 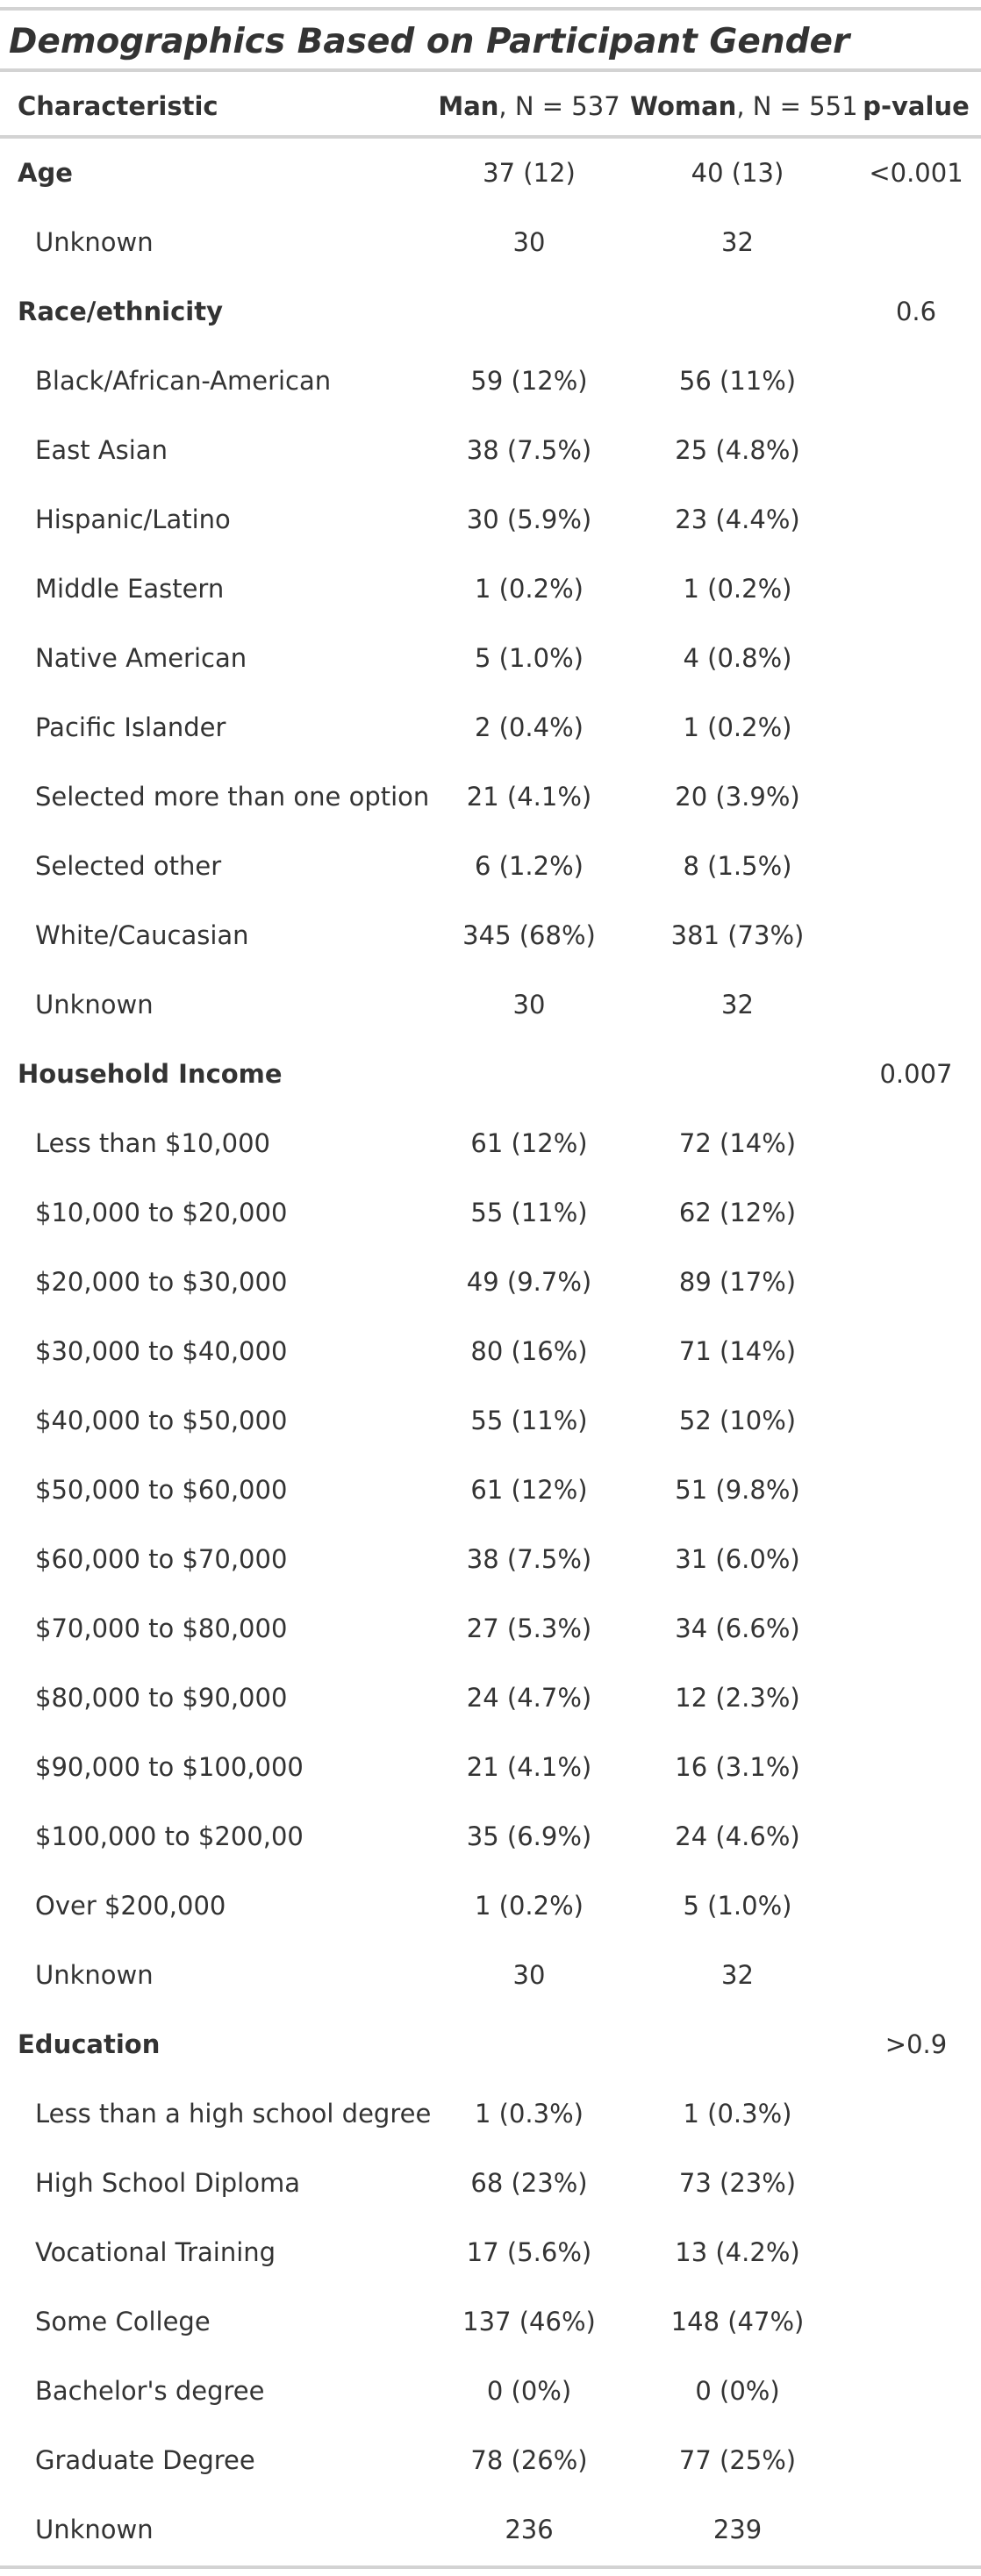 I want to click on row-man-value: 17 (5.6%), so click(x=529, y=2252).